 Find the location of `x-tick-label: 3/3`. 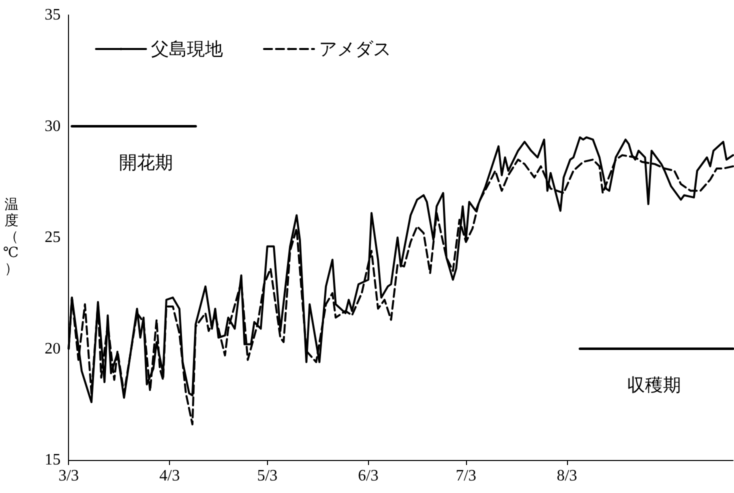

x-tick-label: 3/3 is located at coordinates (68, 476).